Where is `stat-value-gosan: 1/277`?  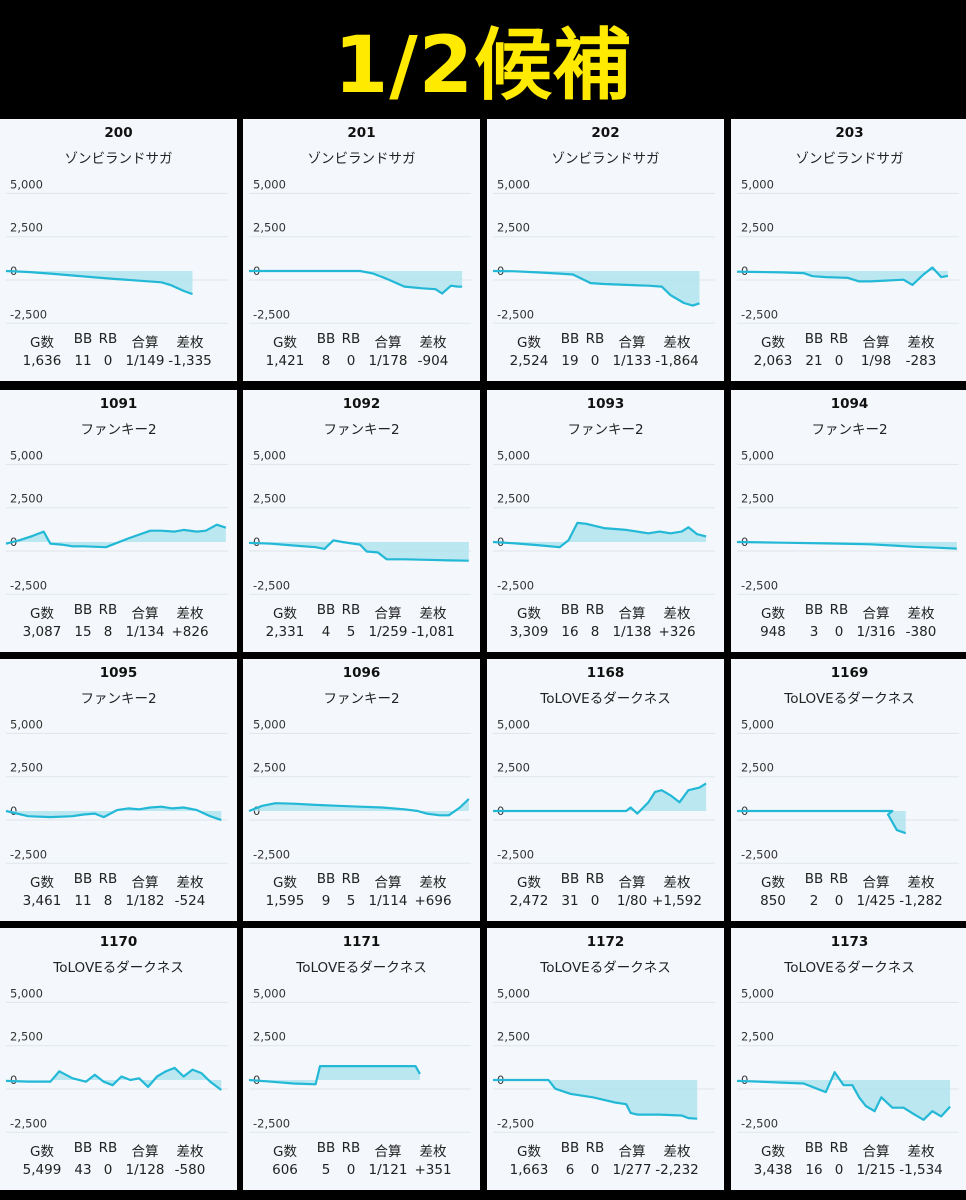 stat-value-gosan: 1/277 is located at coordinates (632, 1170).